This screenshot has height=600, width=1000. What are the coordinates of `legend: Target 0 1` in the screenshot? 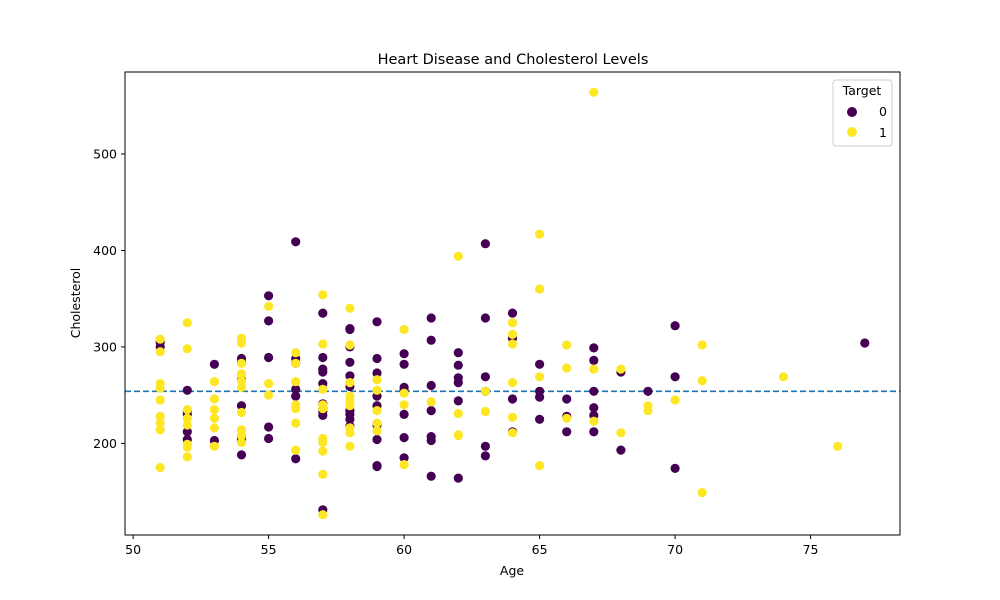 It's located at (862, 113).